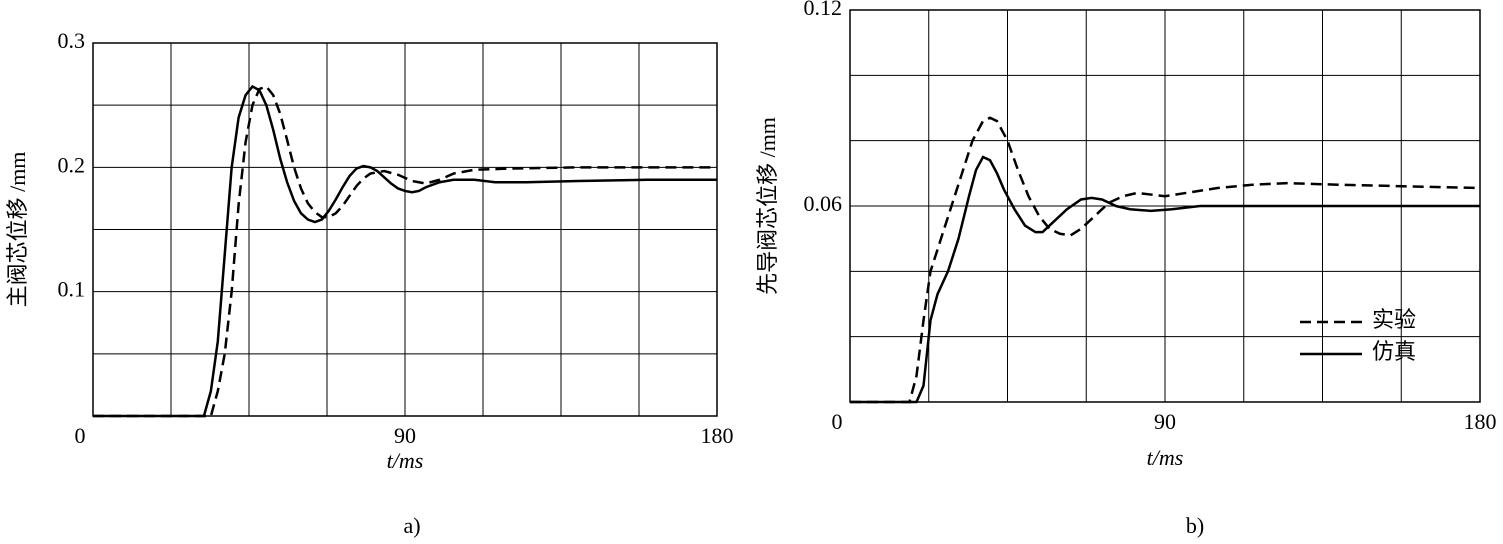 The image size is (1503, 544). I want to click on y-axis-label: 主阀芯位移 /mm, so click(17, 230).